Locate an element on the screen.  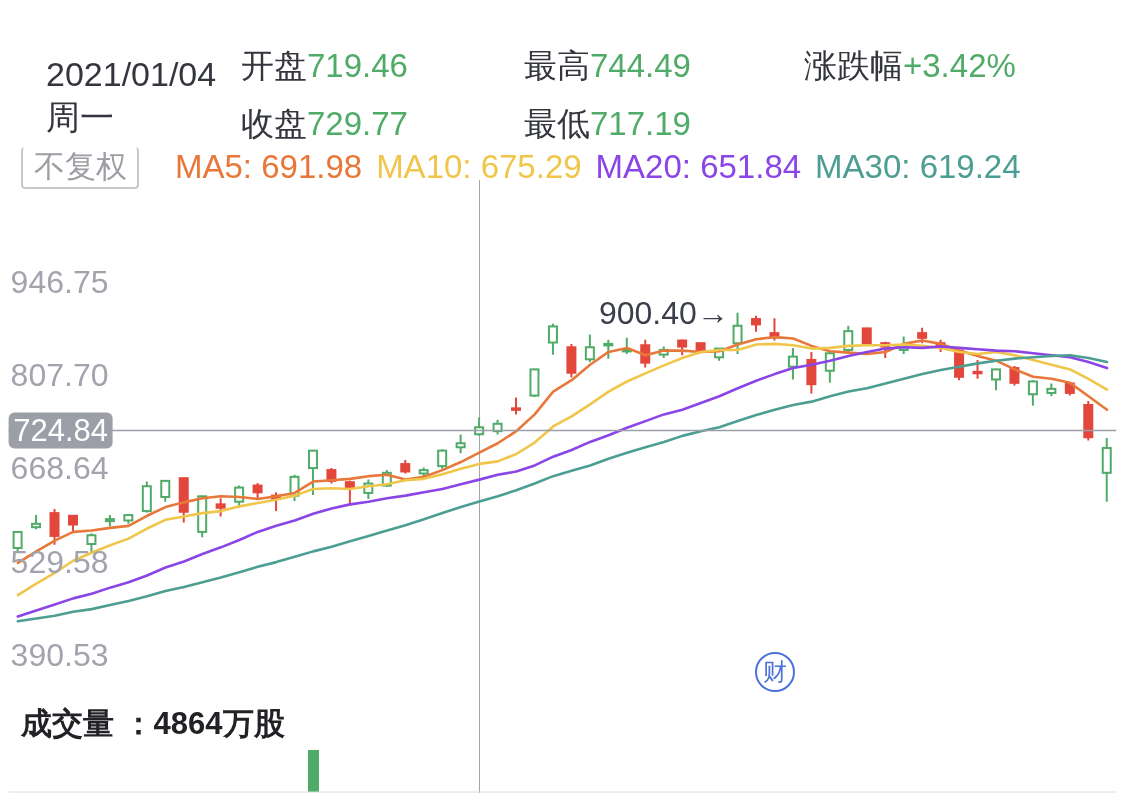
text: MA5: 691.98 is located at coordinates (269, 167).